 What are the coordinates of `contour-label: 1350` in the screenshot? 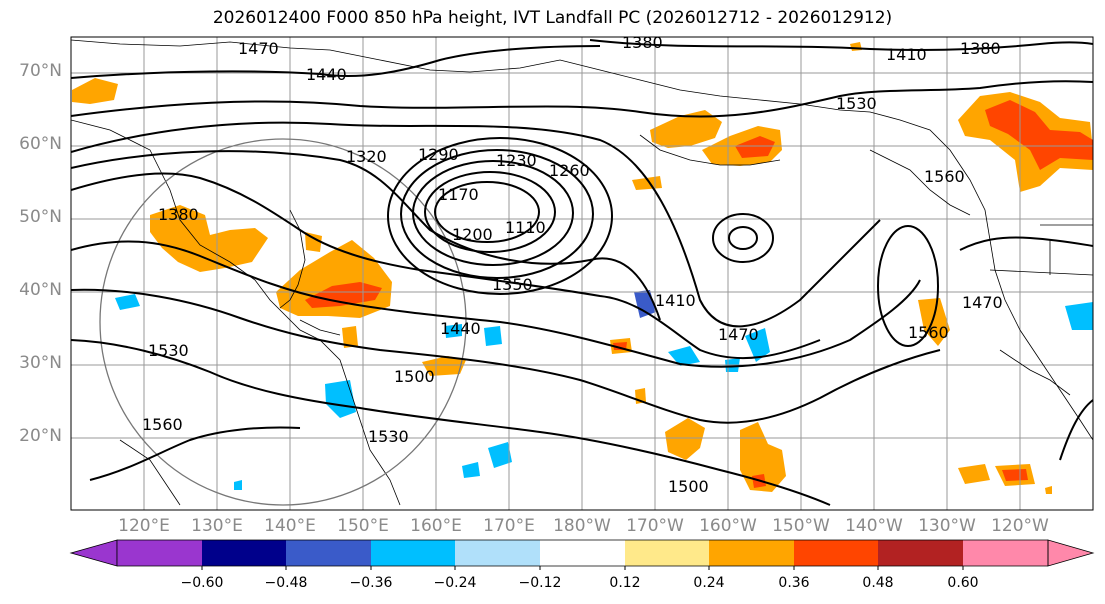 It's located at (512, 284).